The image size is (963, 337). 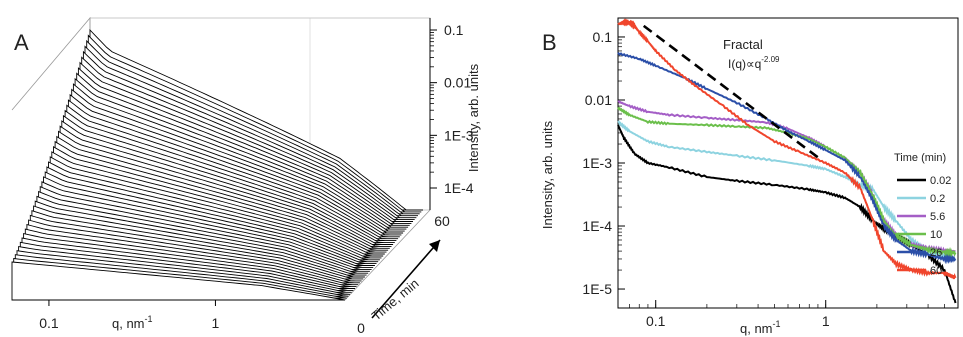 What do you see at coordinates (744, 64) in the screenshot?
I see `fractal-formula-base: I(q)∝q` at bounding box center [744, 64].